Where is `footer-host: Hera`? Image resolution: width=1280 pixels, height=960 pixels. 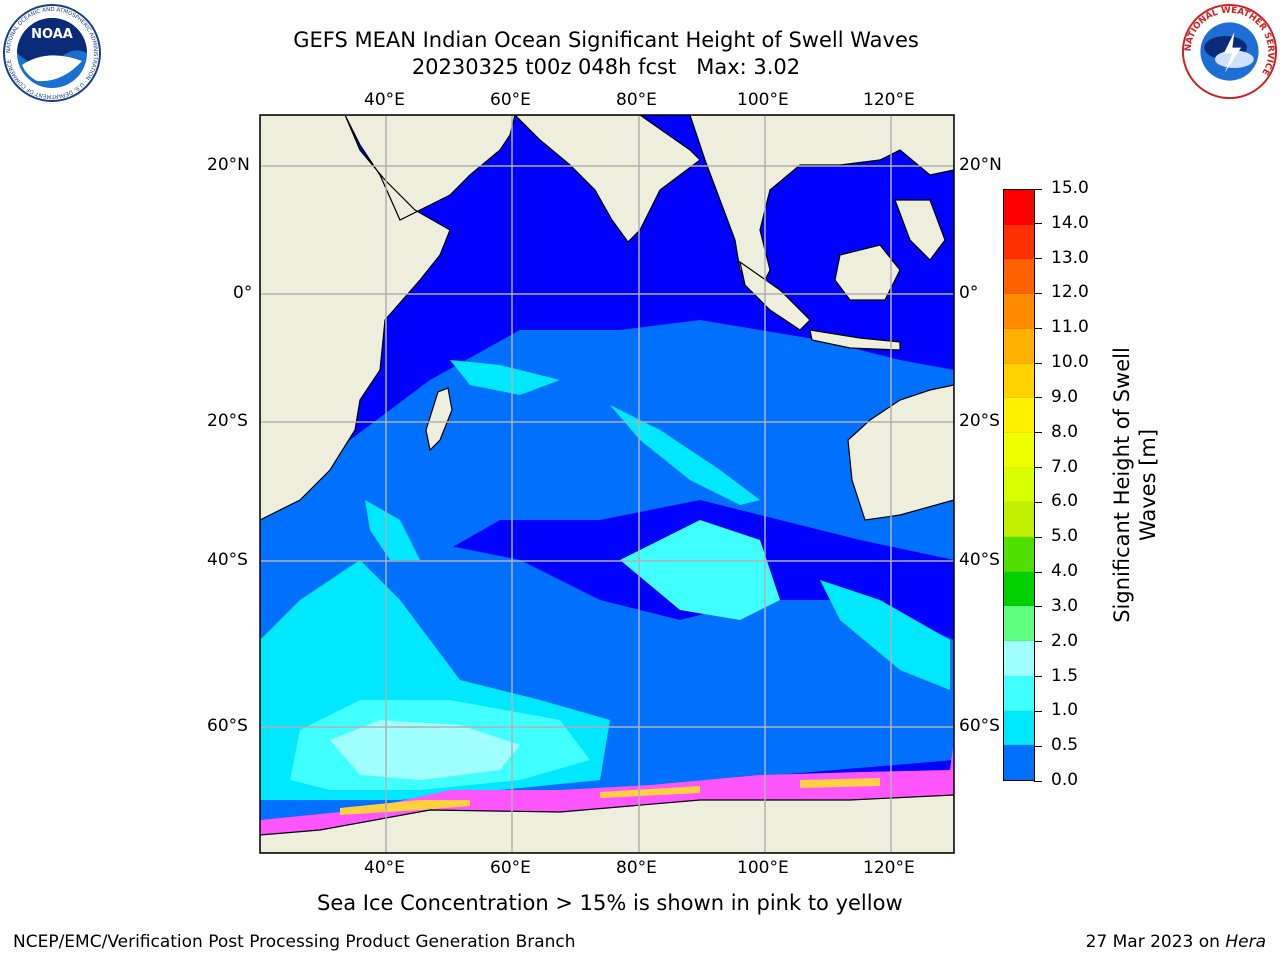
footer-host: Hera is located at coordinates (1245, 942).